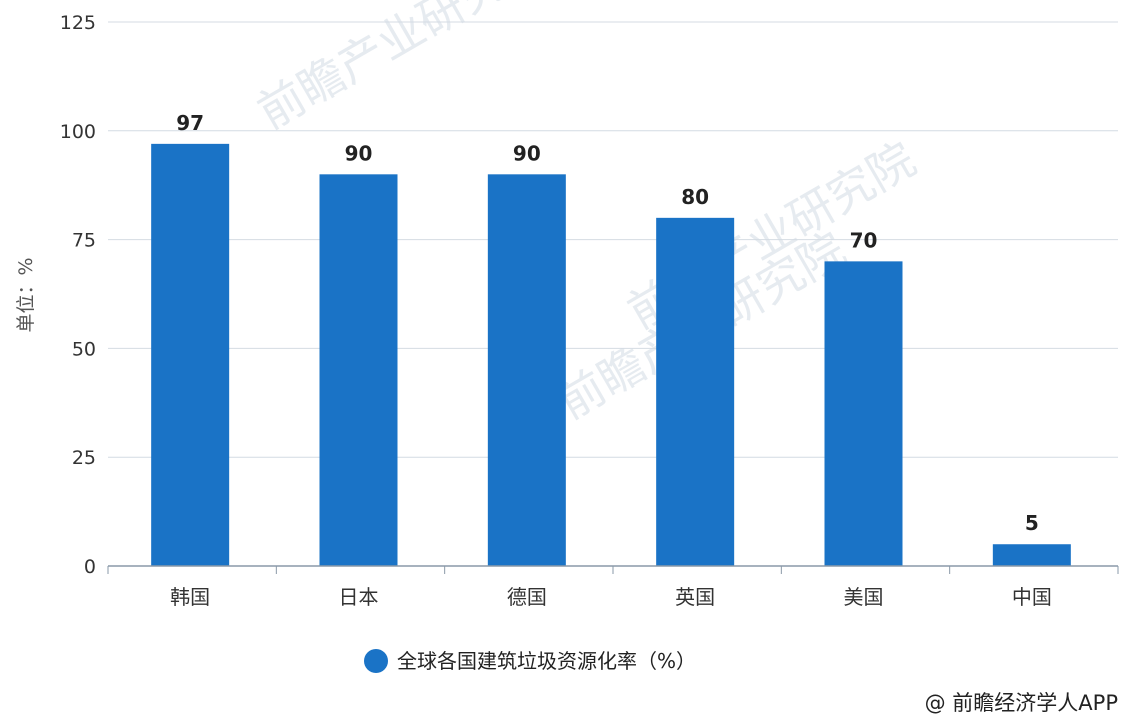 The width and height of the screenshot is (1130, 728). What do you see at coordinates (527, 597) in the screenshot?
I see `x-tick-label: 德国` at bounding box center [527, 597].